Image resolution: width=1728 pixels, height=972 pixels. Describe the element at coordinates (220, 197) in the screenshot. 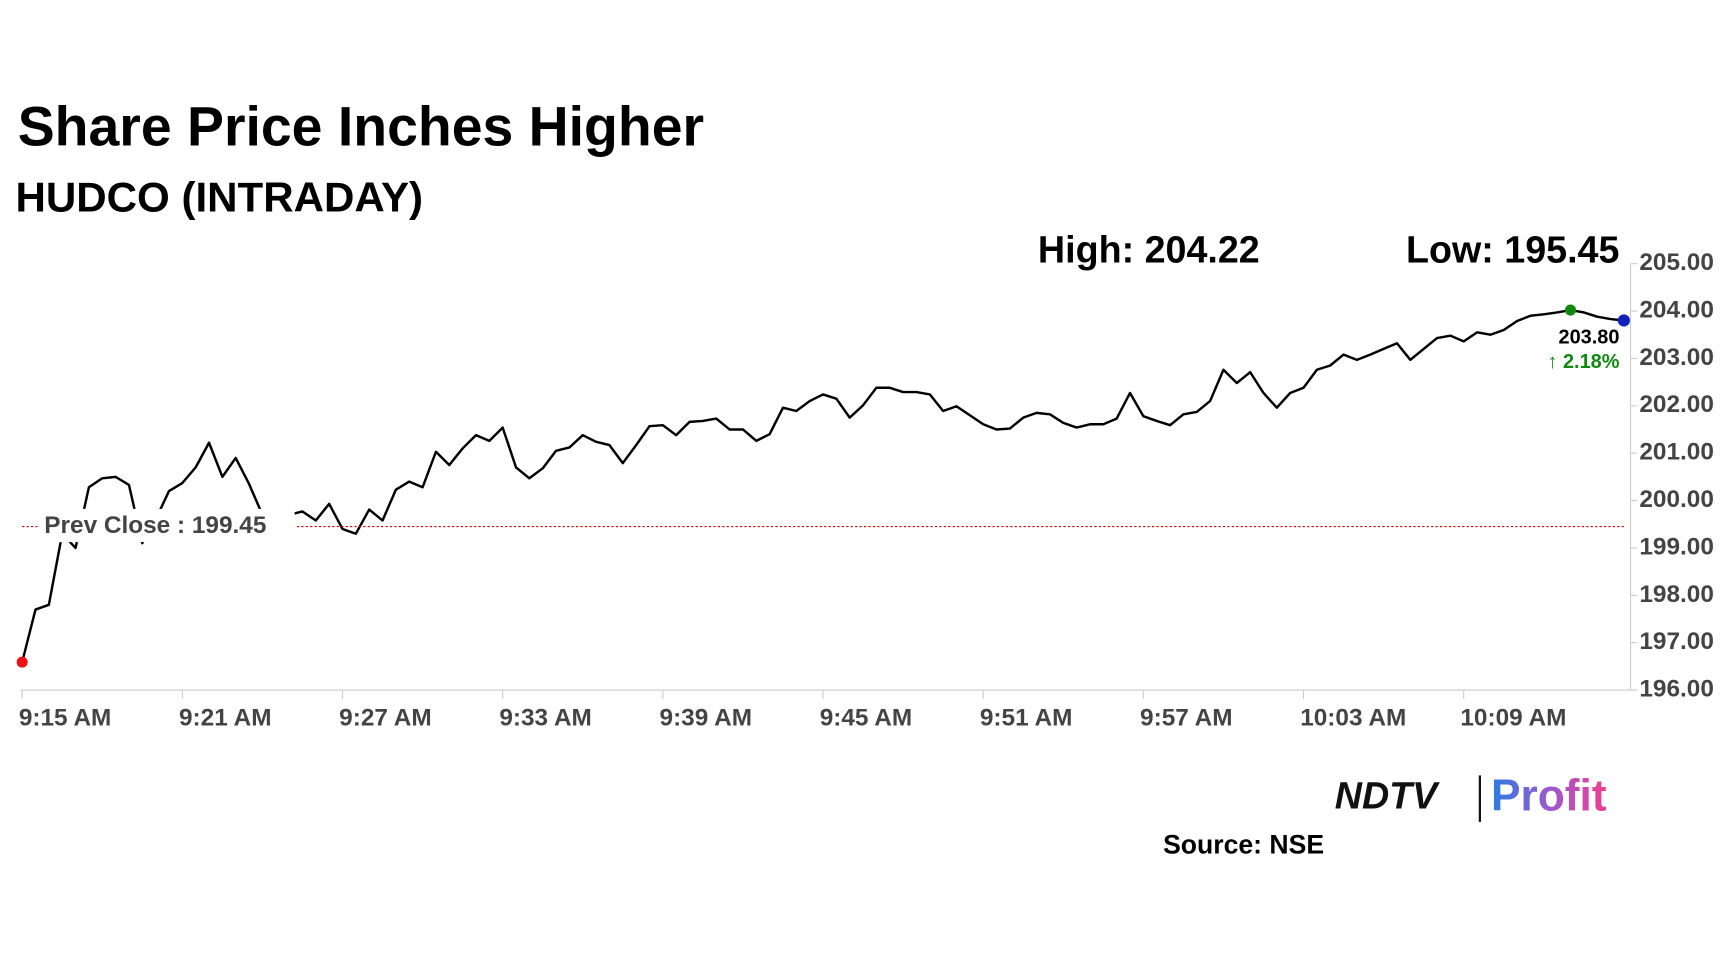

I see `chart-subtitle: HUDCO (INTRADAY)` at that location.